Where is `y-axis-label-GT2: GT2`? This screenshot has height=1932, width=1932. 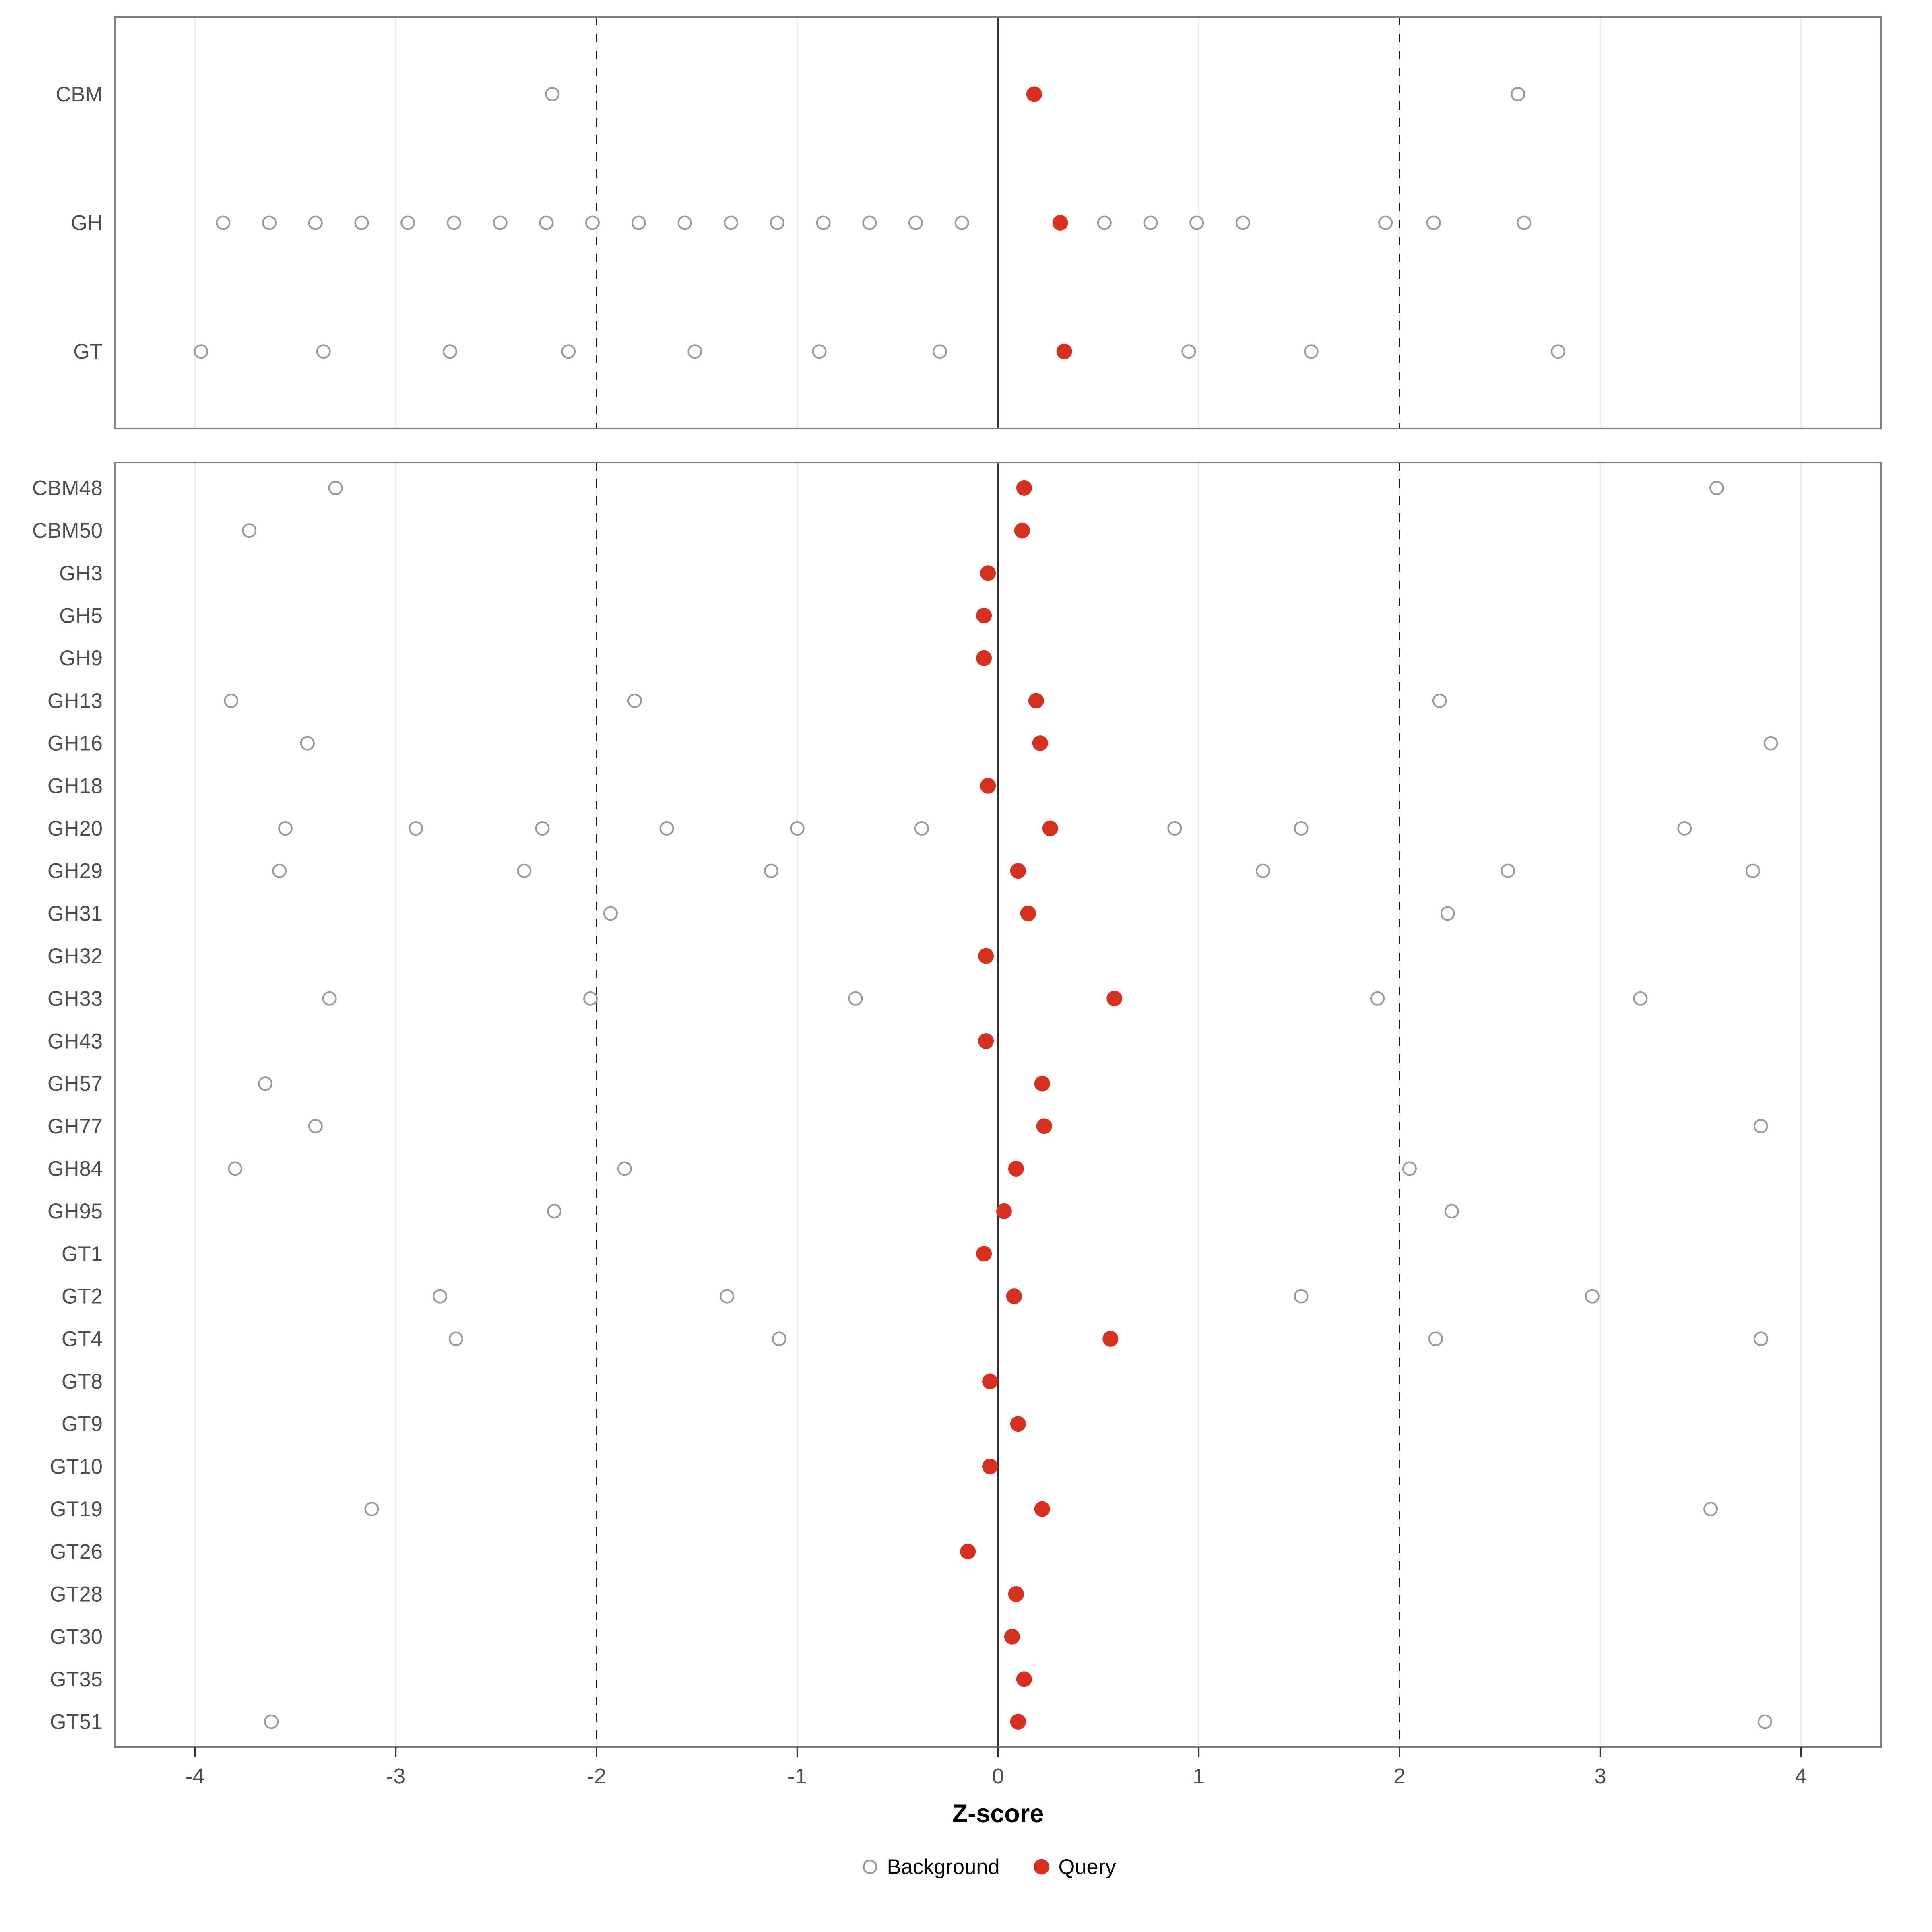 y-axis-label-GT2: GT2 is located at coordinates (82, 1297).